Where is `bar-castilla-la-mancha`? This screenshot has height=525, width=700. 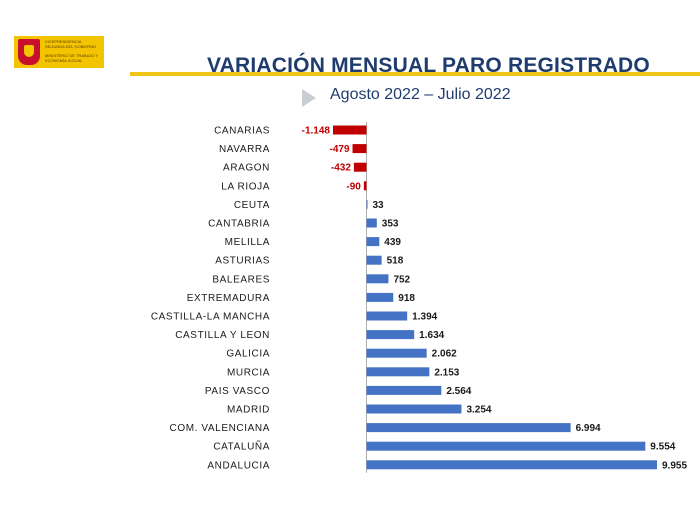 bar-castilla-la-mancha is located at coordinates (387, 316).